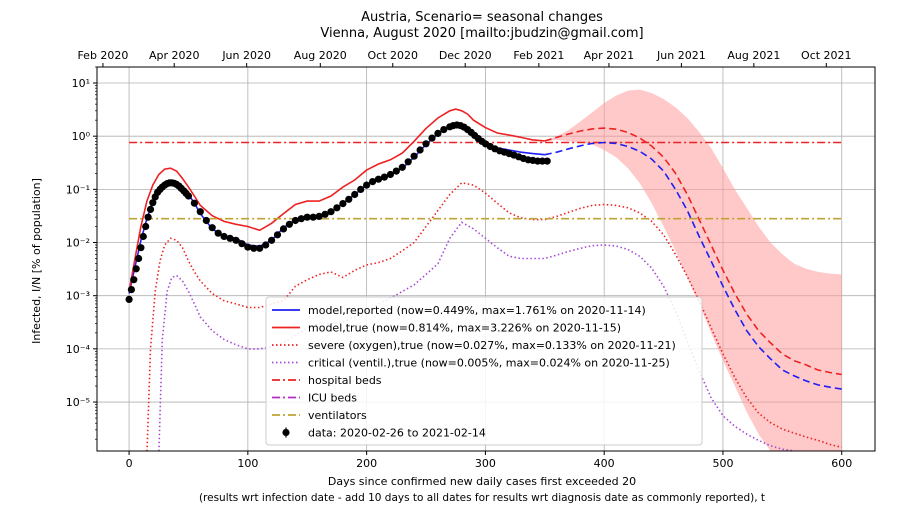 The width and height of the screenshot is (904, 524). Describe the element at coordinates (366, 463) in the screenshot. I see `x-tick-label: 200` at that location.